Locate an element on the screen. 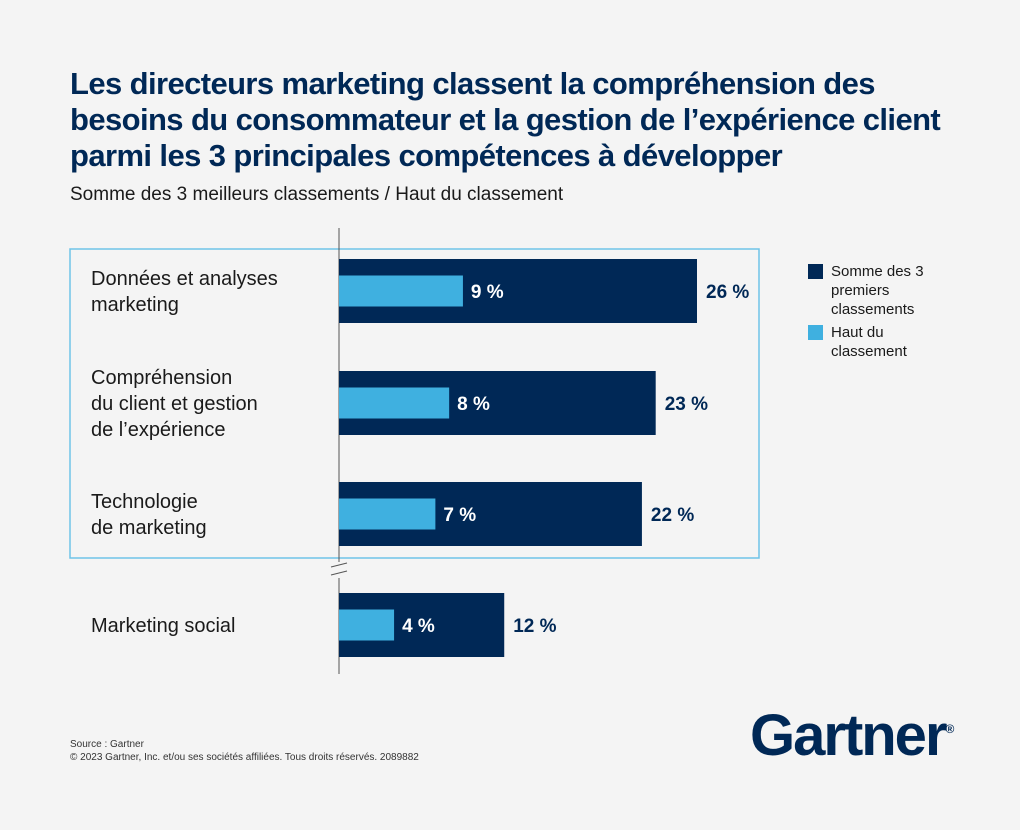 This screenshot has height=830, width=1020. registered-mark: ® is located at coordinates (950, 728).